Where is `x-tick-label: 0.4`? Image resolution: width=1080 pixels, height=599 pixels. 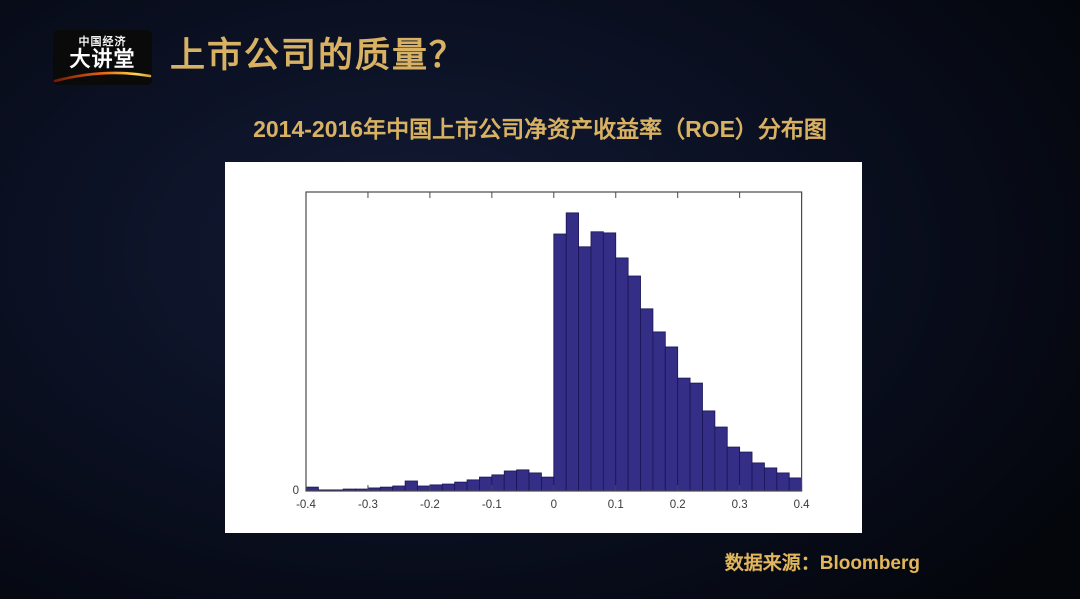
x-tick-label: 0.4 is located at coordinates (802, 505).